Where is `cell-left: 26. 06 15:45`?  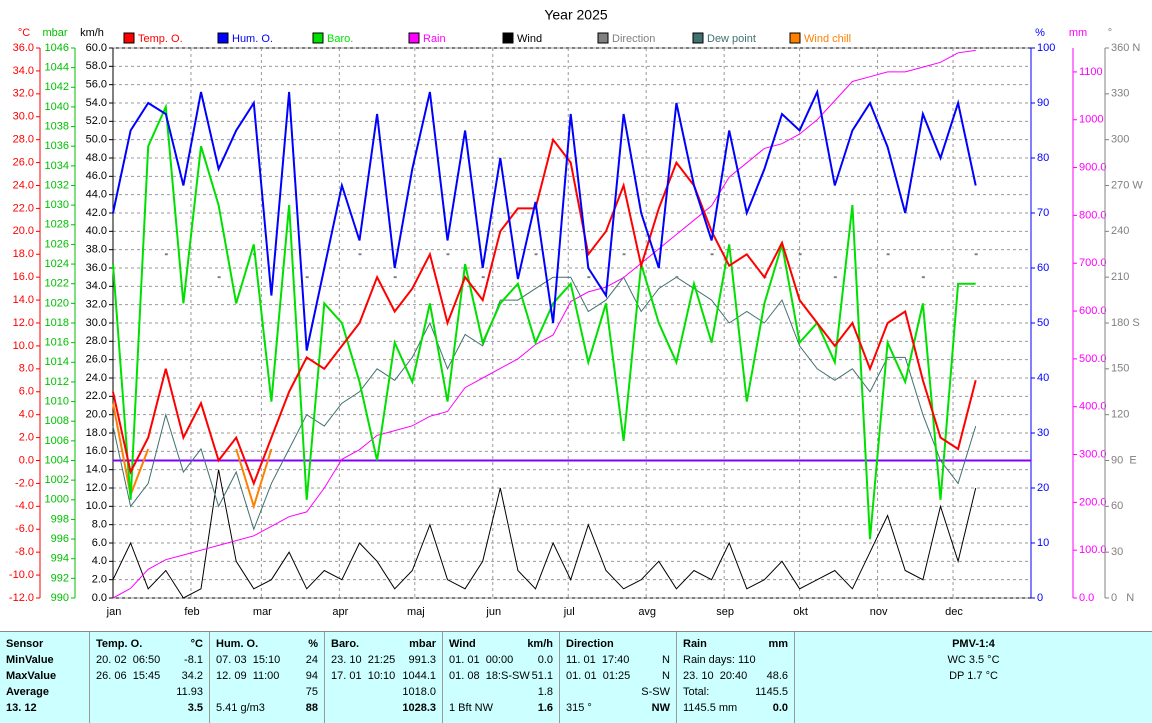
cell-left: 26. 06 15:45 is located at coordinates (128, 676).